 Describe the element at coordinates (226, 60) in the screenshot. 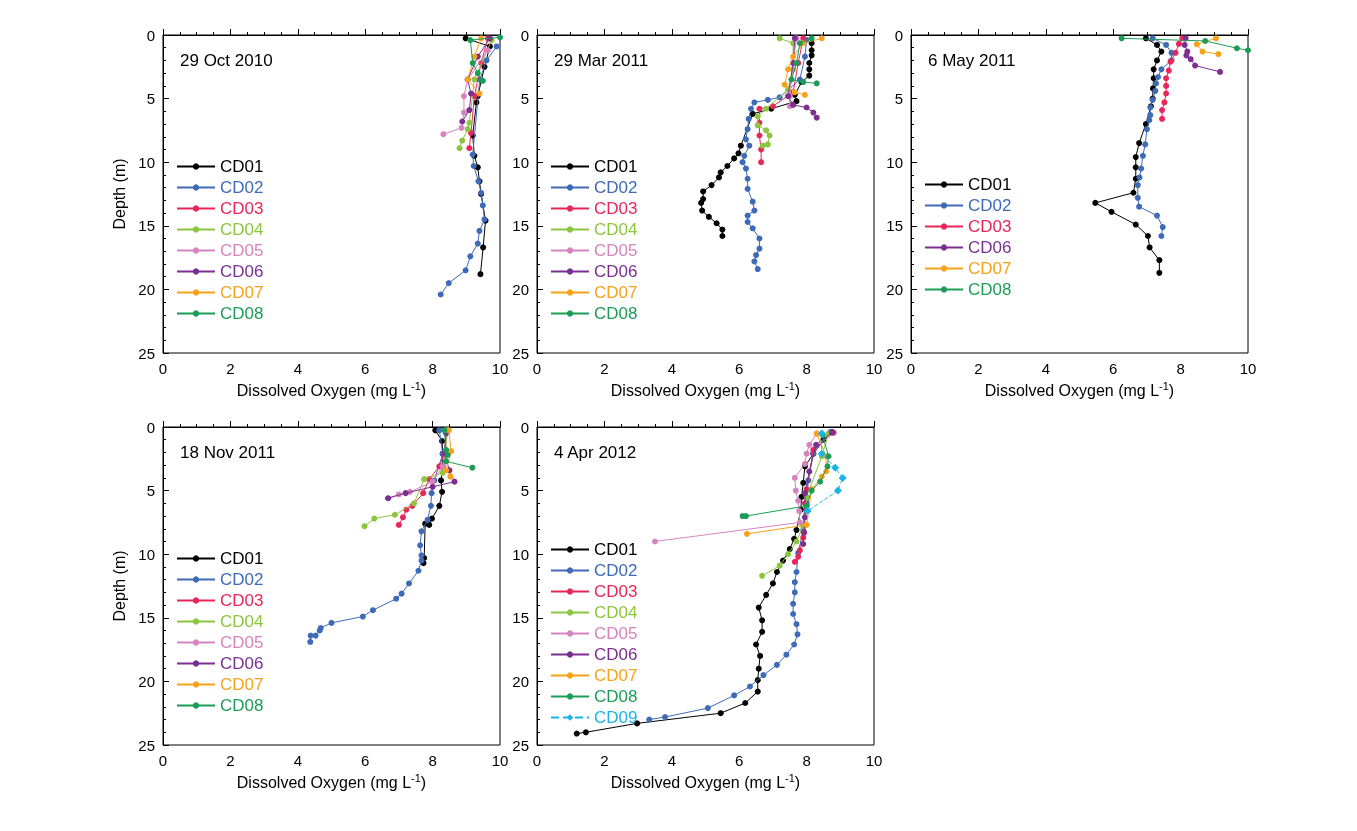

I see `text: 29 Oct 2010` at that location.